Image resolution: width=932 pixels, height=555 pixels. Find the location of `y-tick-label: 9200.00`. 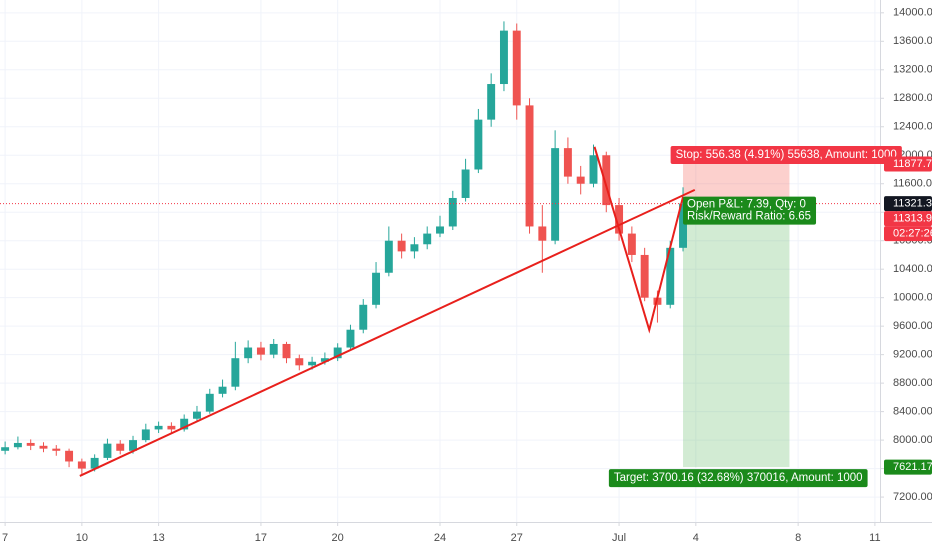

y-tick-label: 9200.00 is located at coordinates (912, 355).